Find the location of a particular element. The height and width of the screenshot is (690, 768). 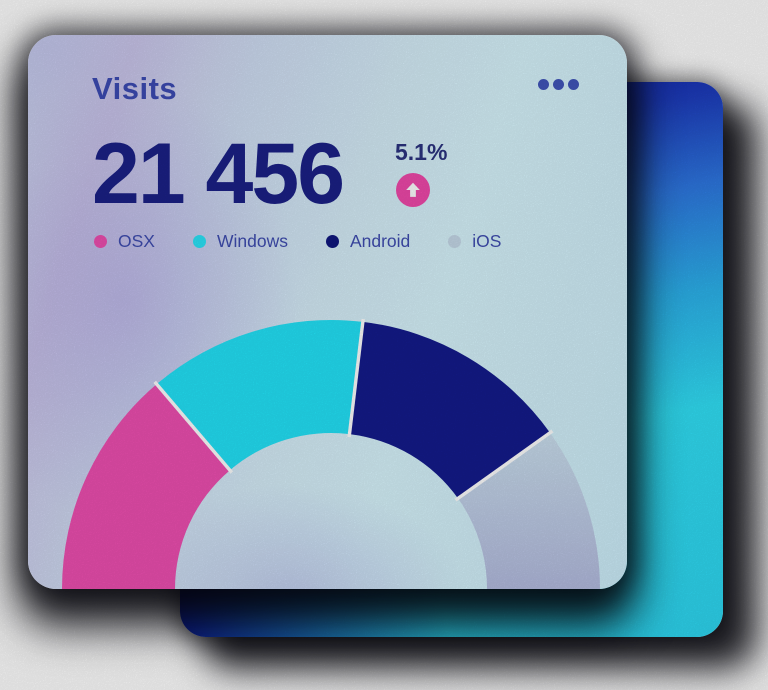

legend-label: Windows is located at coordinates (252, 241).